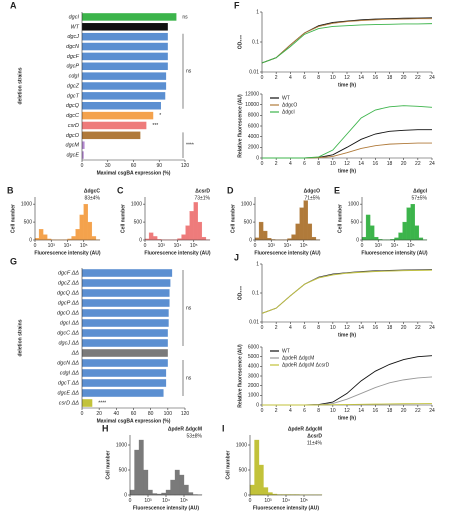 The width and height of the screenshot is (451, 526). Describe the element at coordinates (73, 146) in the screenshot. I see `category-label: dgcM` at that location.